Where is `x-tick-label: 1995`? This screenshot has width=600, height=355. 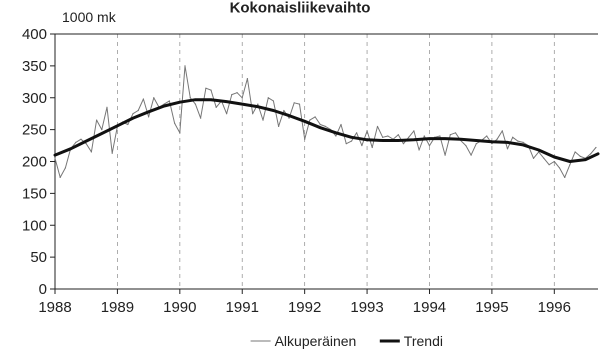 x-tick-label: 1995 is located at coordinates (491, 307).